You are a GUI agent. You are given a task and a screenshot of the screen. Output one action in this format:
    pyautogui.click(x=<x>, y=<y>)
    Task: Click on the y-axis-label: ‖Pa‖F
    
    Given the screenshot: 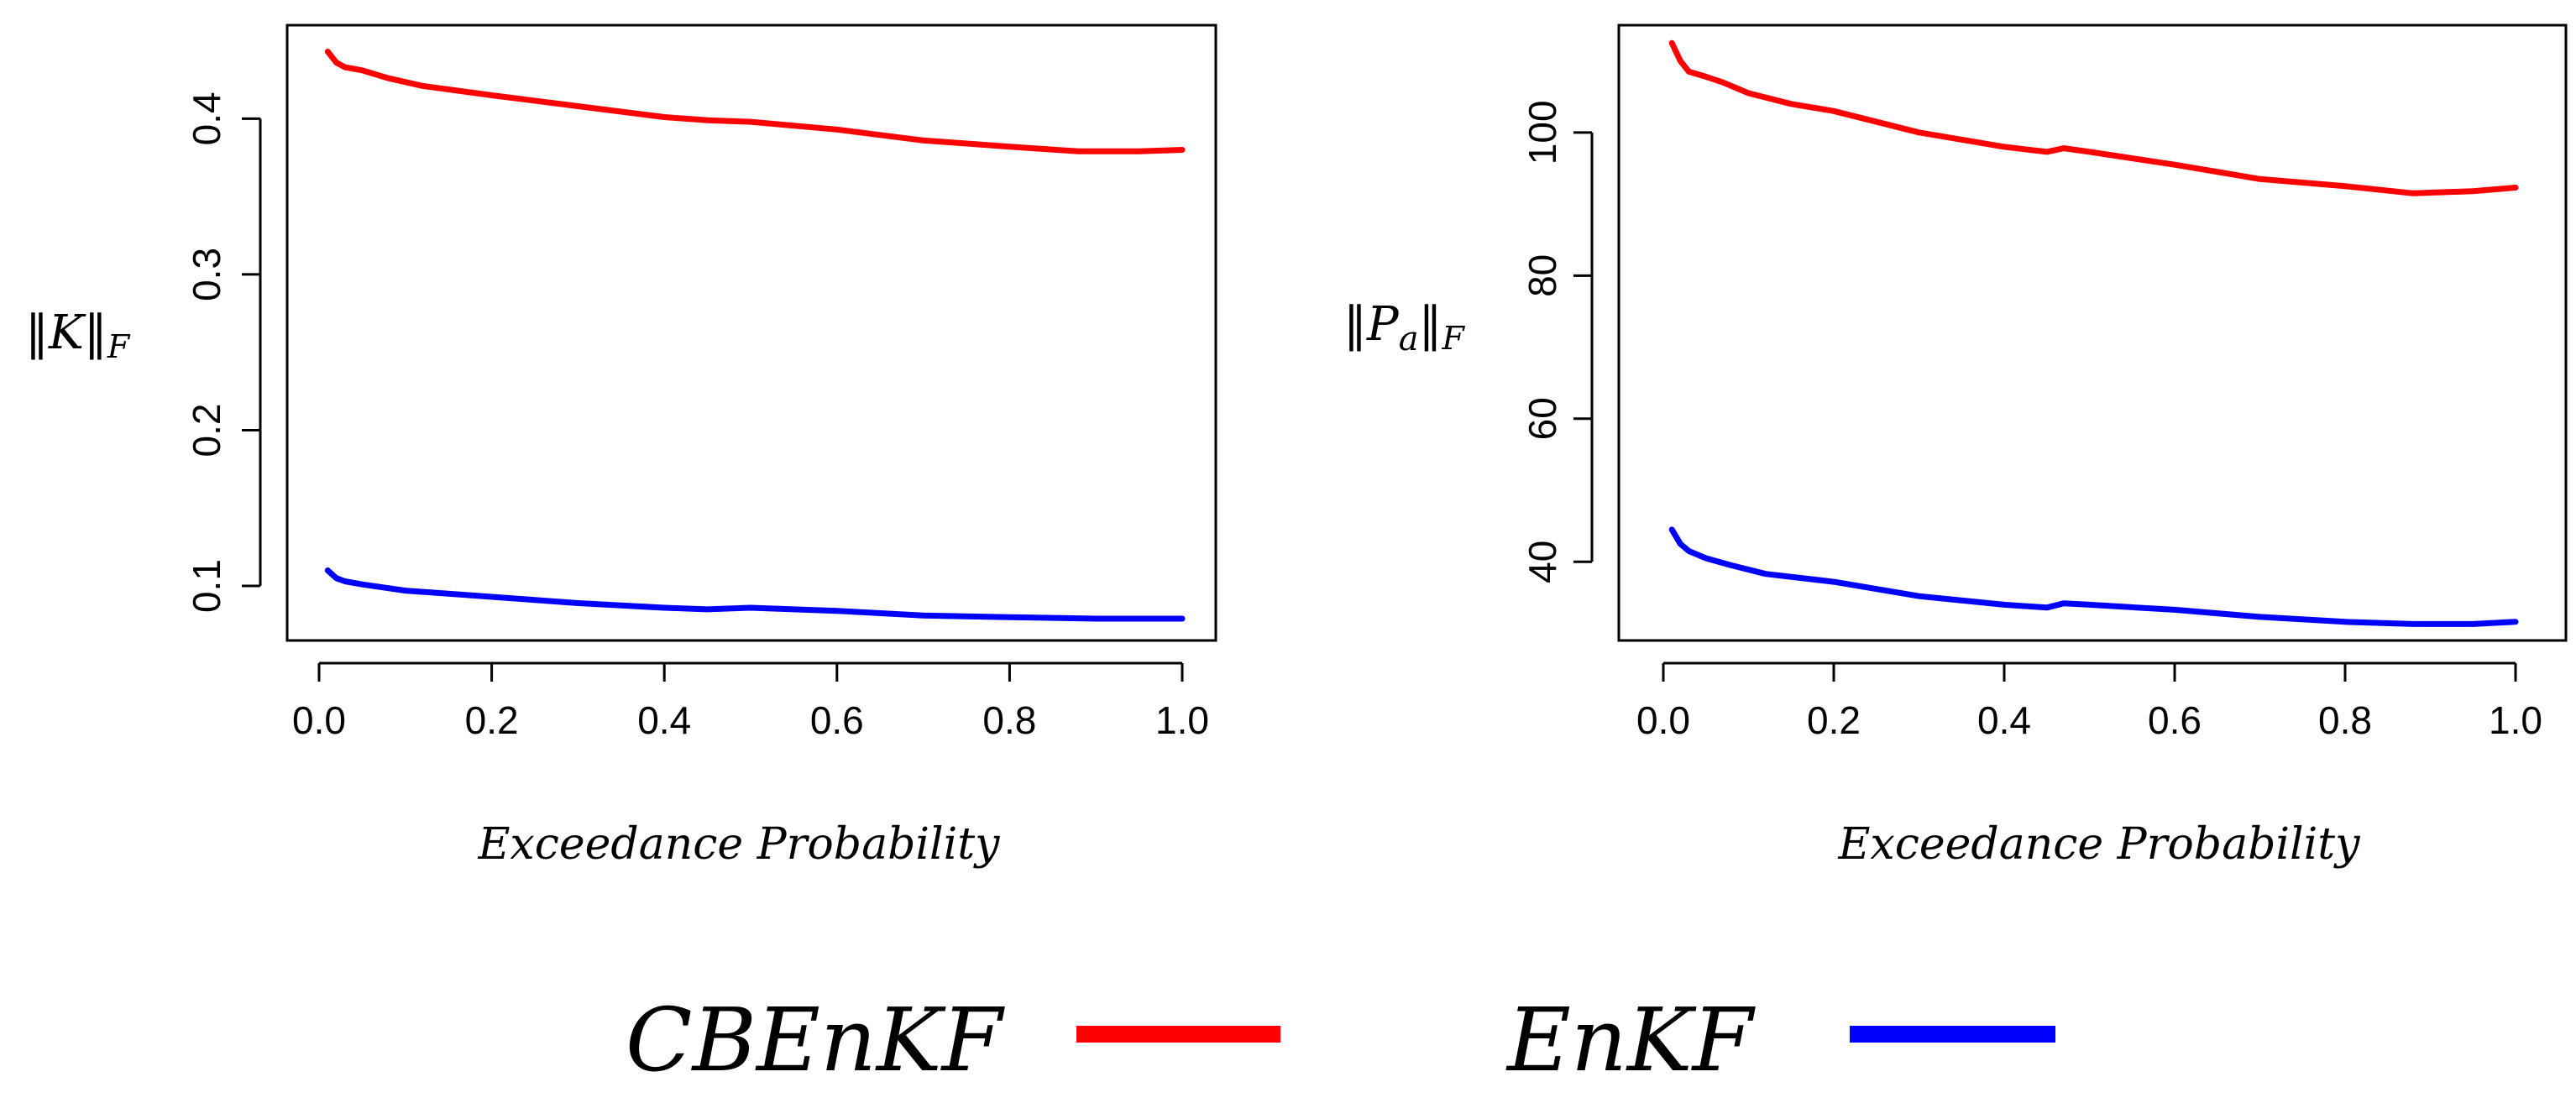 What is the action you would take?
    pyautogui.click(x=1405, y=327)
    